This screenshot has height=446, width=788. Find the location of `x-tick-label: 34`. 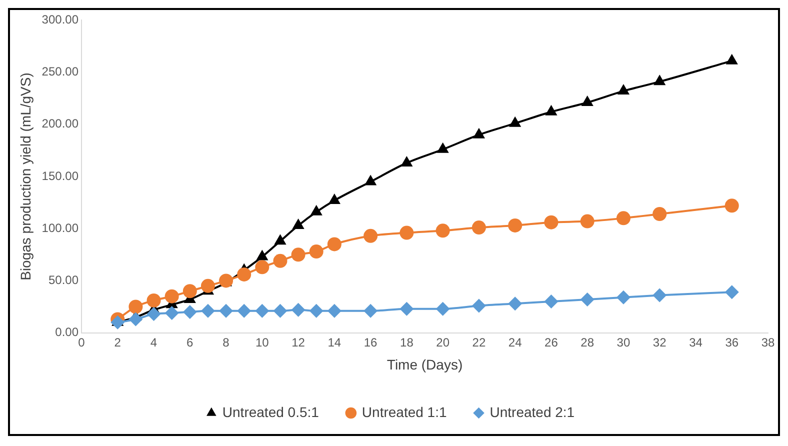

x-tick-label: 34 is located at coordinates (696, 342).